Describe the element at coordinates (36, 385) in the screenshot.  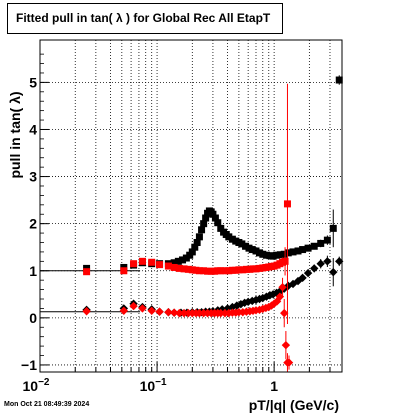
I see `x-tick-label: 10⁻²` at that location.